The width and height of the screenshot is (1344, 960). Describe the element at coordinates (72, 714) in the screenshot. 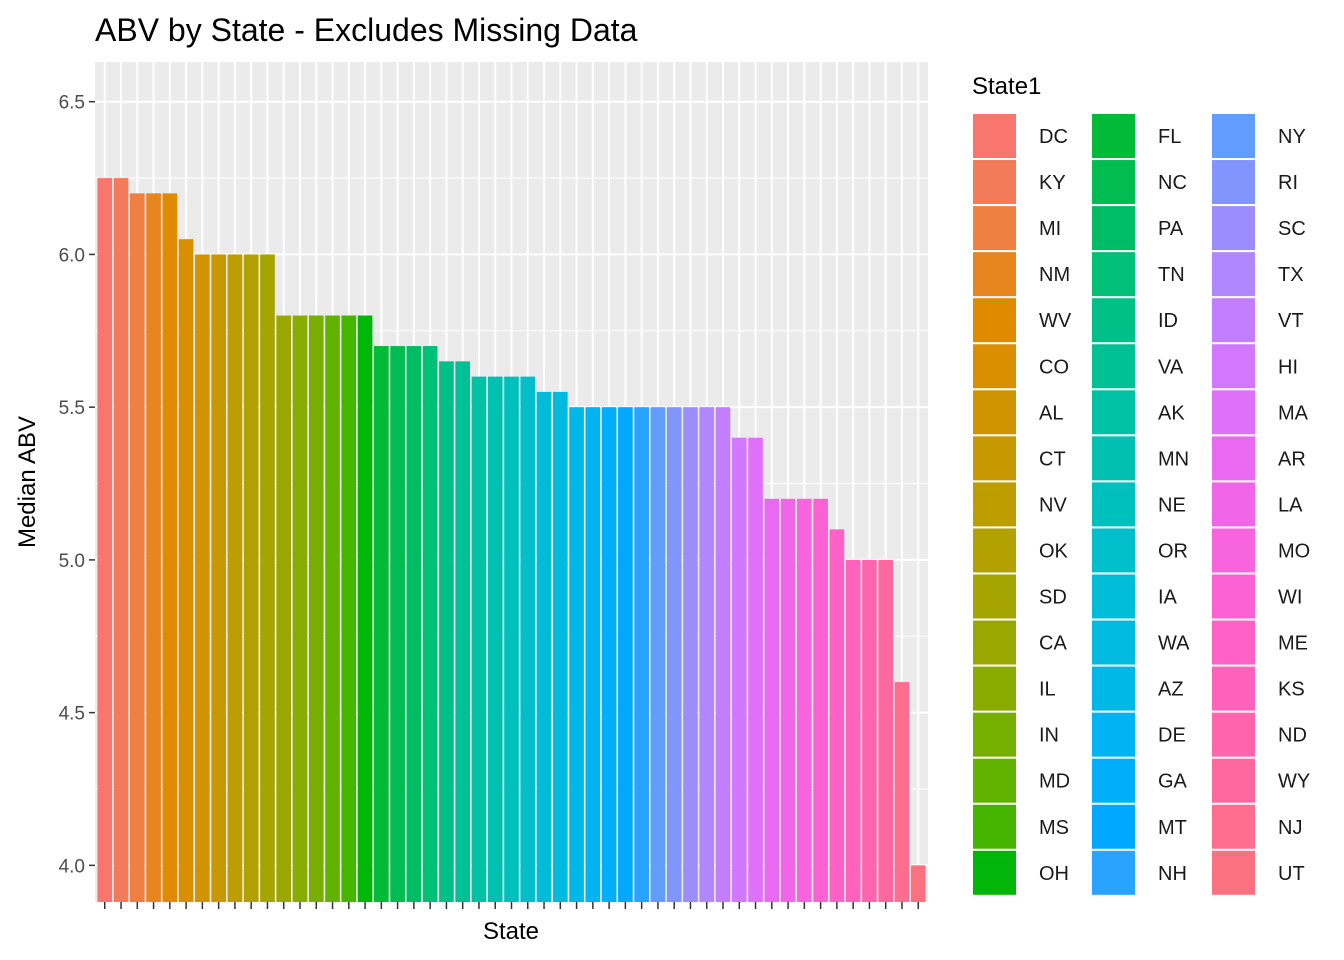

I see `y-tick-label: 4.5` at that location.